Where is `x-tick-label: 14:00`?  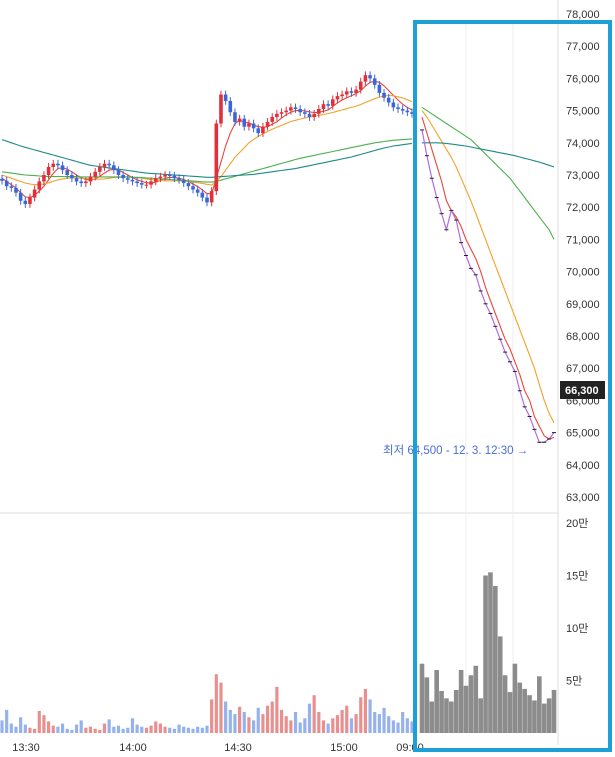
x-tick-label: 14:00 is located at coordinates (133, 748).